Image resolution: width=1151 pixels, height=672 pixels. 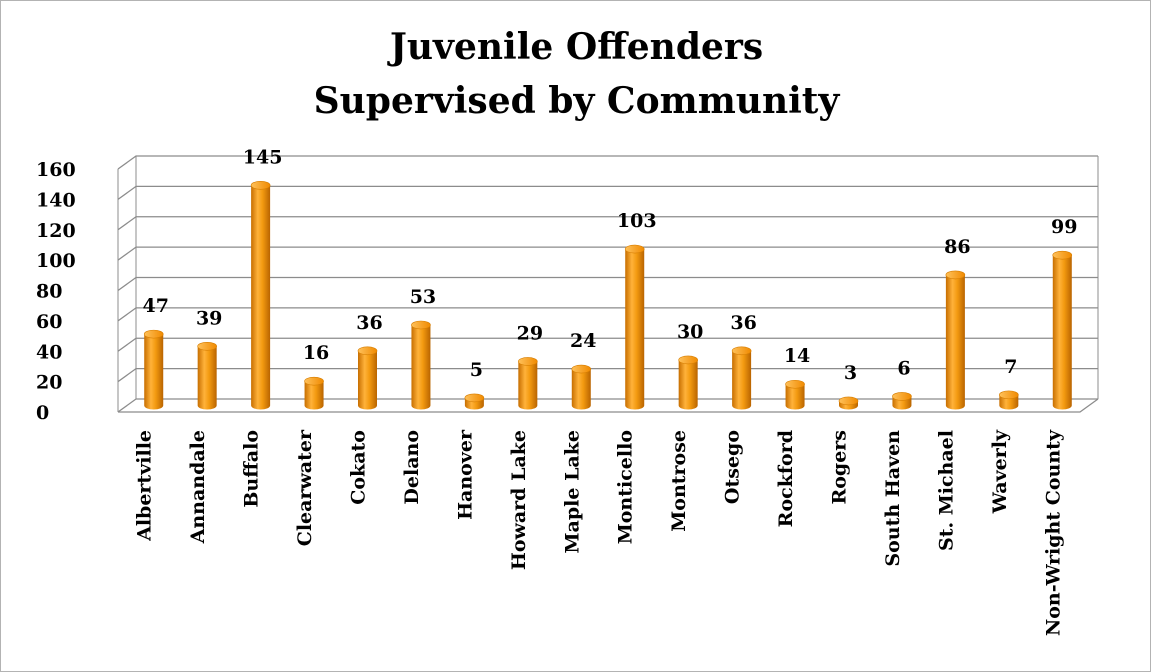 I want to click on y-tick-label: 120, so click(x=56, y=231).